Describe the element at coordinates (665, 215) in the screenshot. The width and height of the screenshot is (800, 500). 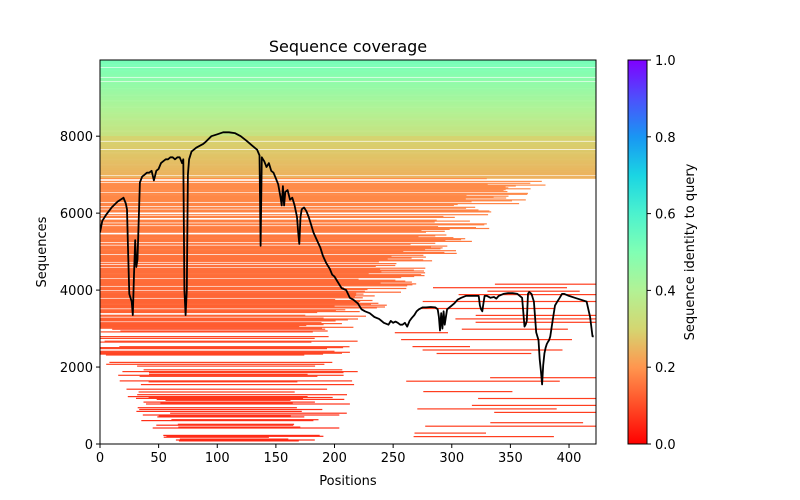
I see `colorbar-tick-label: 0.6` at that location.